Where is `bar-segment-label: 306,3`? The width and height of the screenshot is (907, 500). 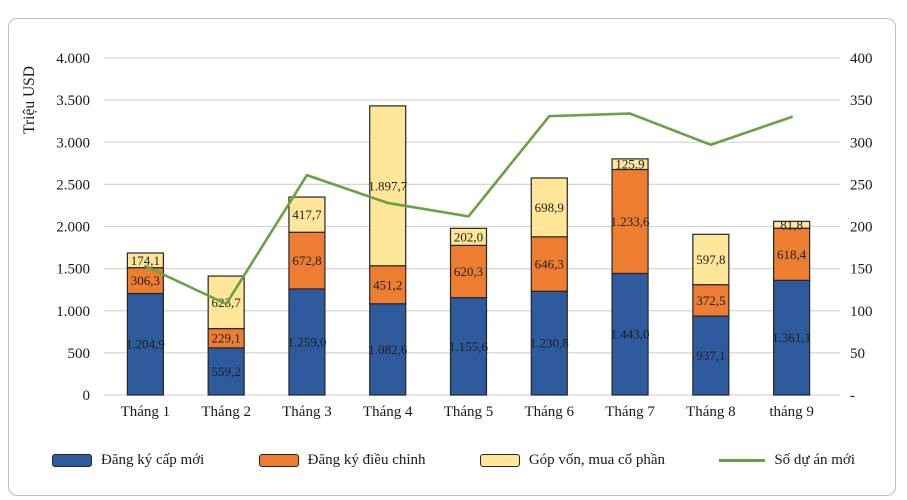 bar-segment-label: 306,3 is located at coordinates (145, 280).